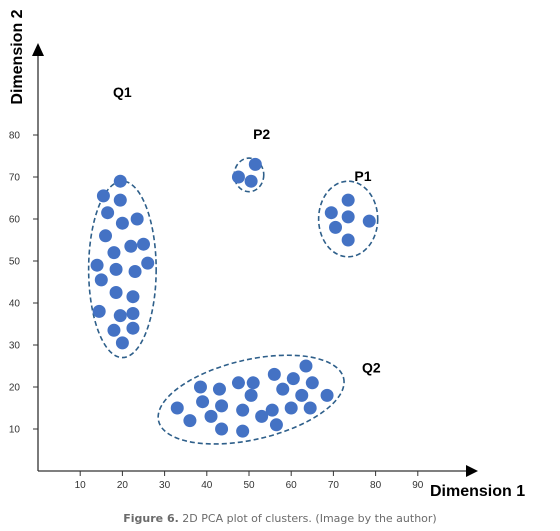 This screenshot has width=560, height=531. What do you see at coordinates (472, 471) in the screenshot?
I see `x-axis-arrowhead` at bounding box center [472, 471].